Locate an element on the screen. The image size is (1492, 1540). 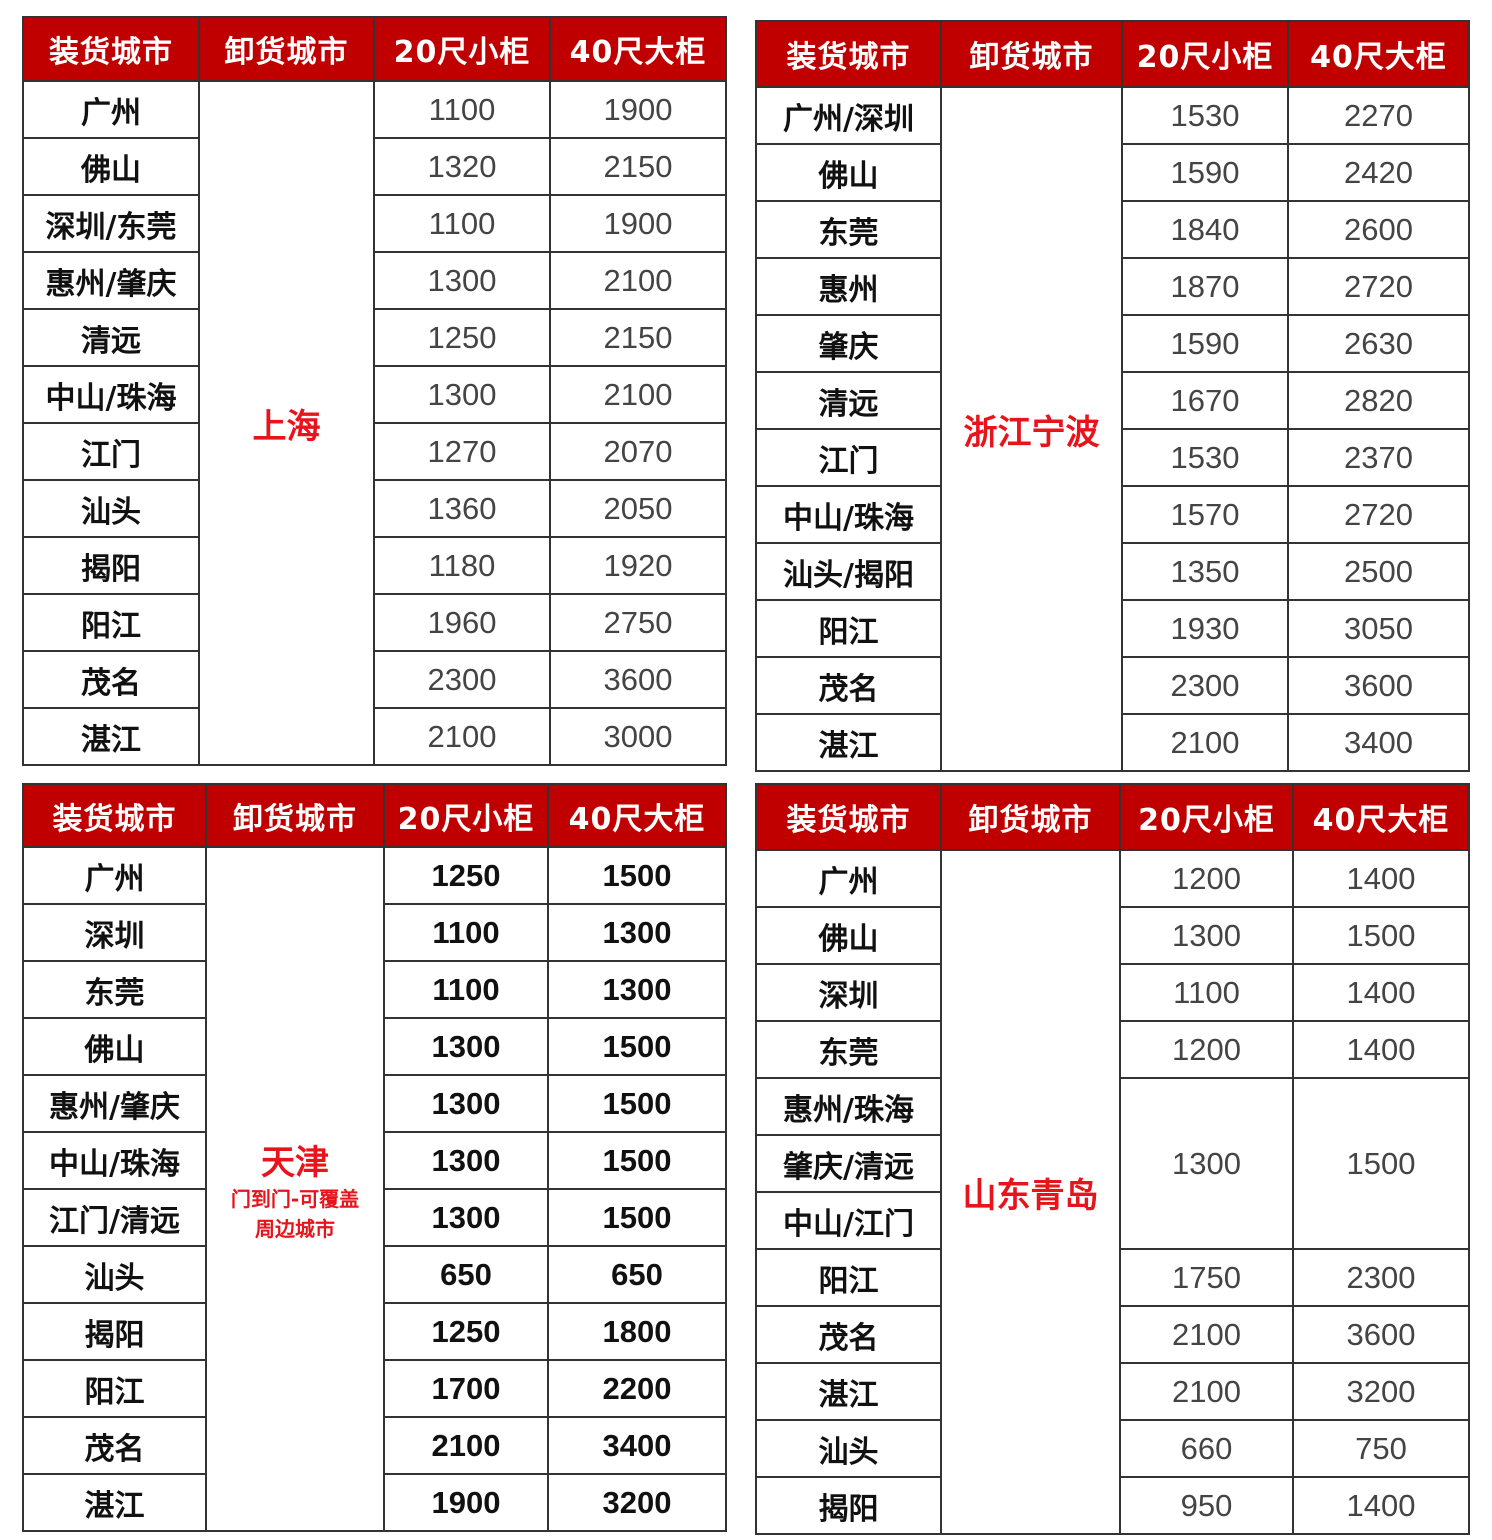
price-40ft: 750 is located at coordinates (1381, 1448).